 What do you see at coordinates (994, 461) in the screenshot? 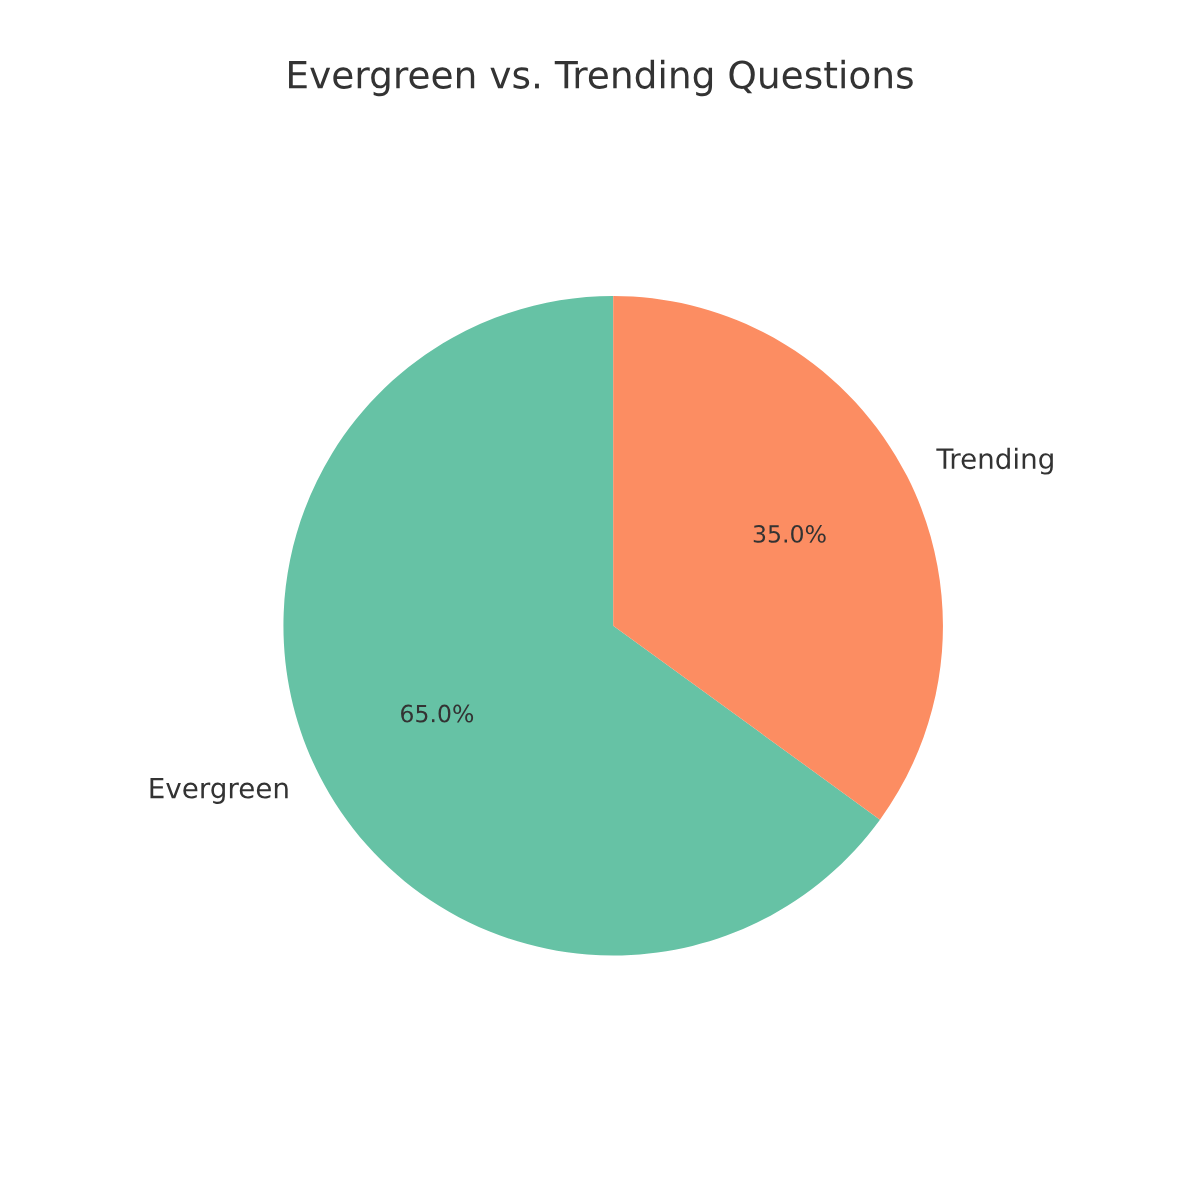
I see `slice-label: Trending` at bounding box center [994, 461].